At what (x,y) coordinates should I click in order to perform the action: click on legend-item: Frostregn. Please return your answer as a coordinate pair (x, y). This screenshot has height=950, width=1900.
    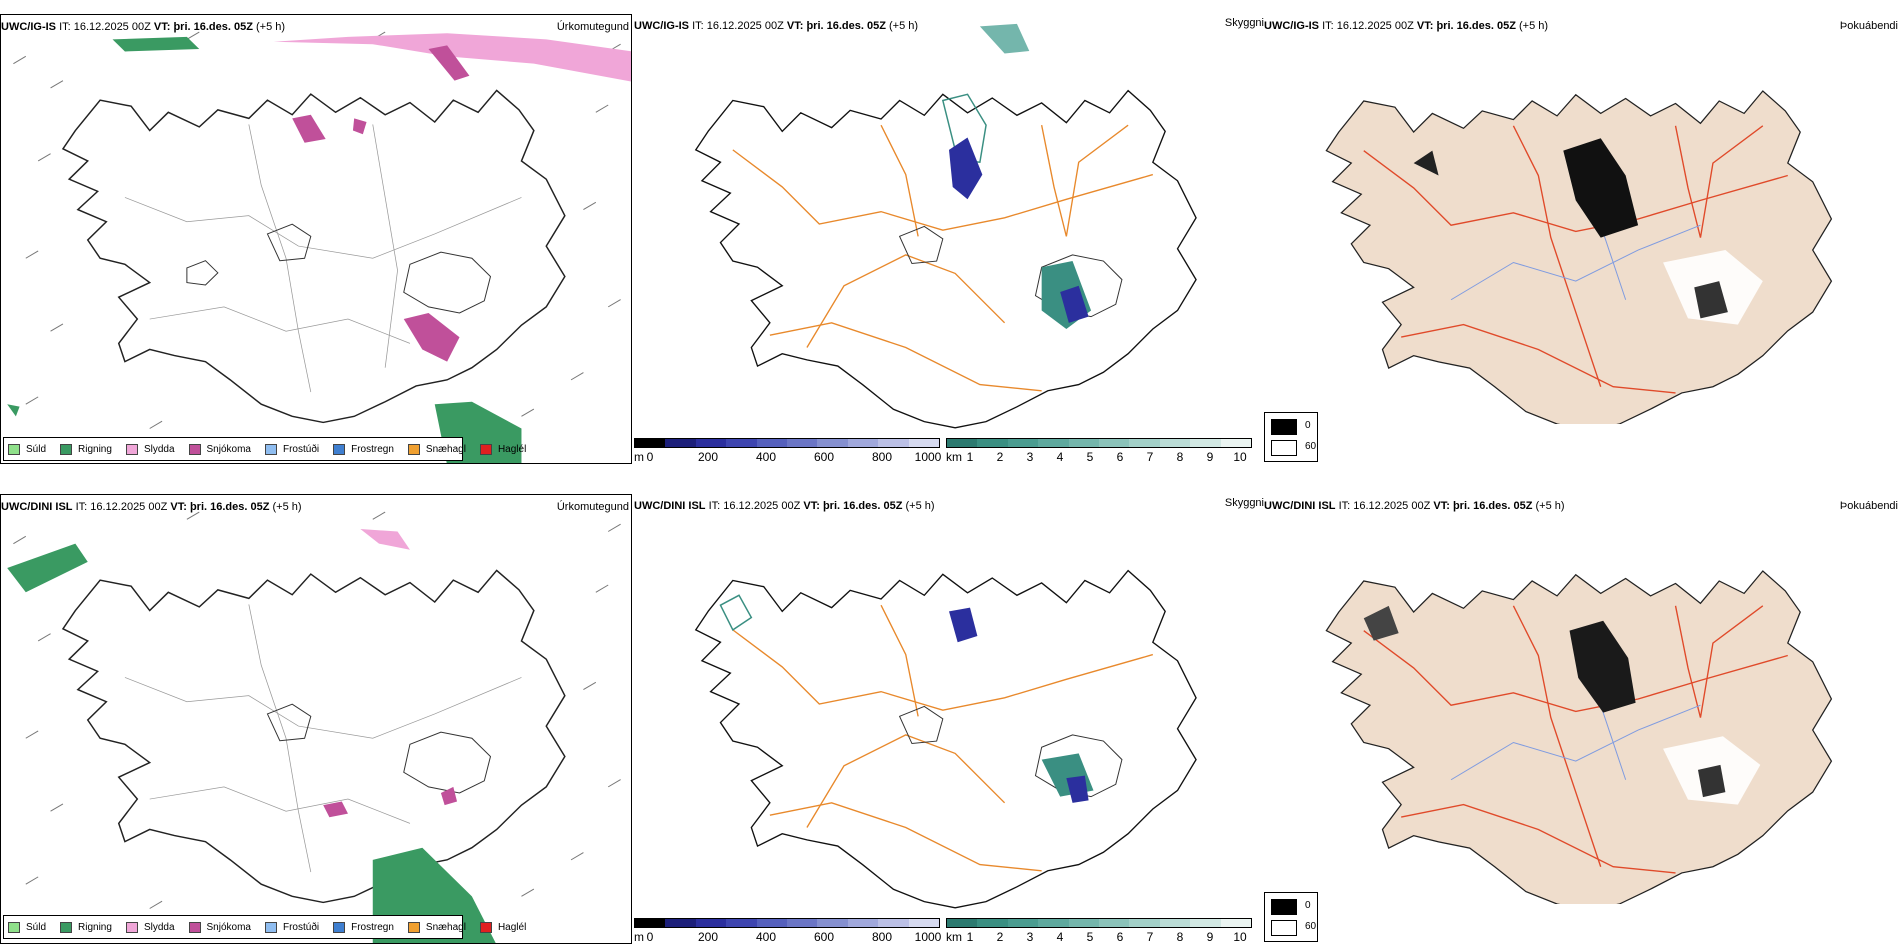
    Looking at the image, I should click on (363, 449).